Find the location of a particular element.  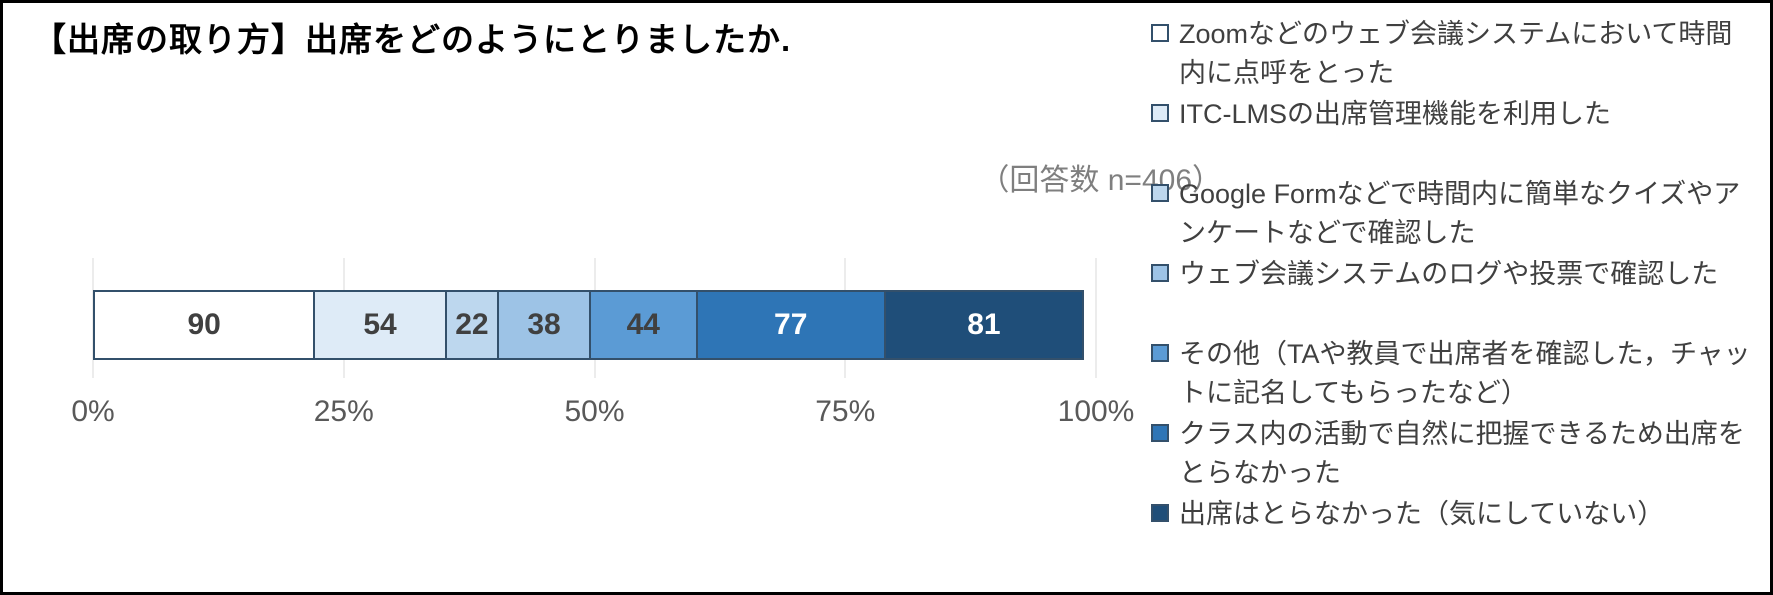

bar-segment: 38 is located at coordinates (544, 325).